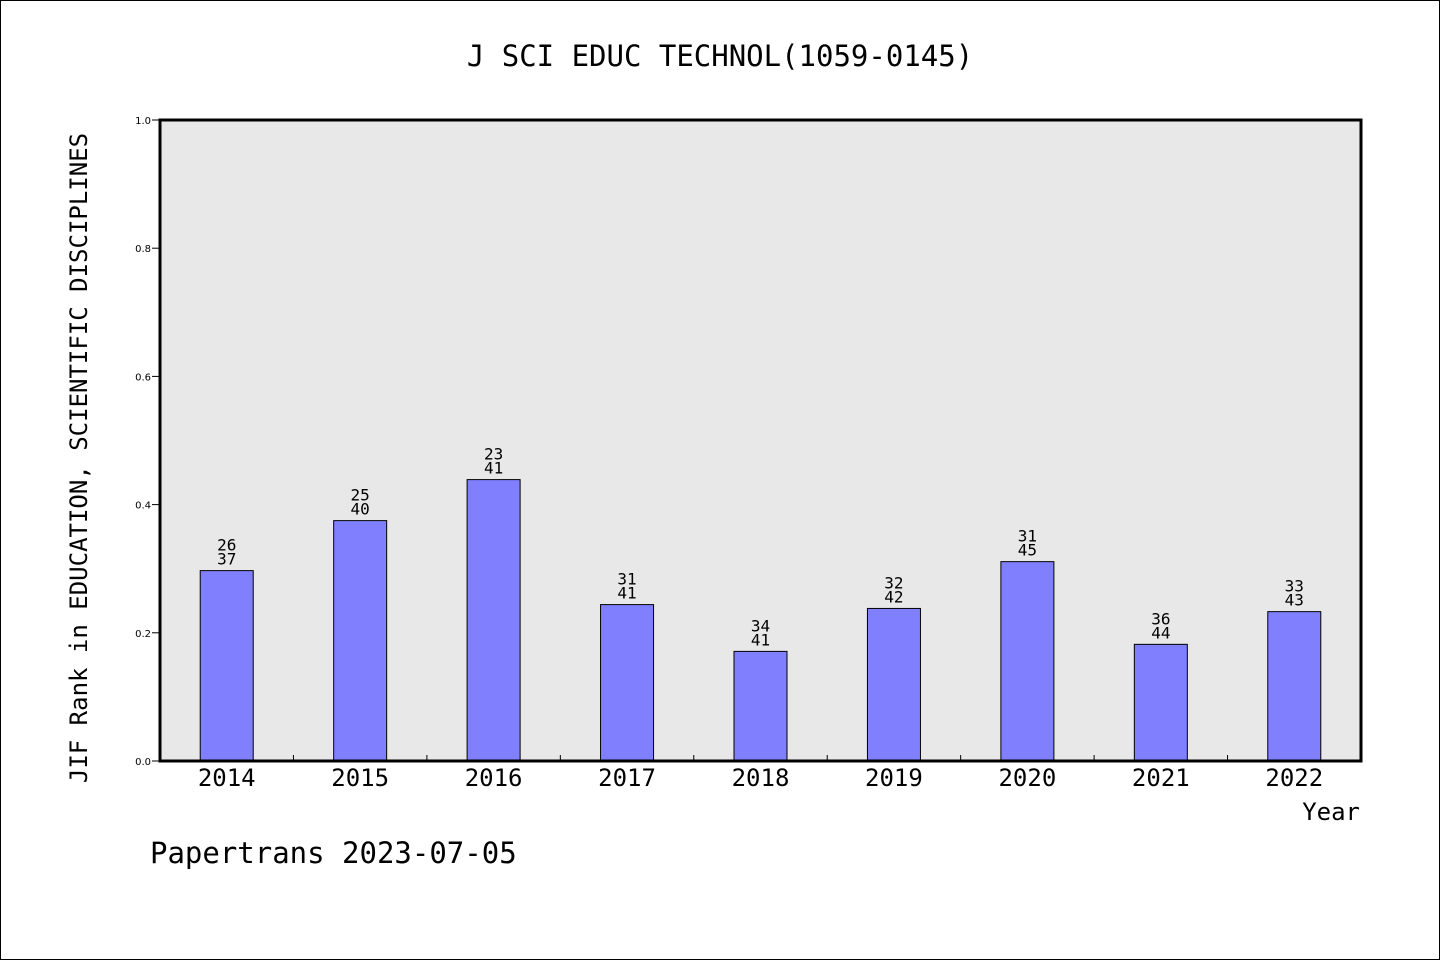 This screenshot has width=1440, height=960. Describe the element at coordinates (360, 509) in the screenshot. I see `bar-label-total: 40` at that location.